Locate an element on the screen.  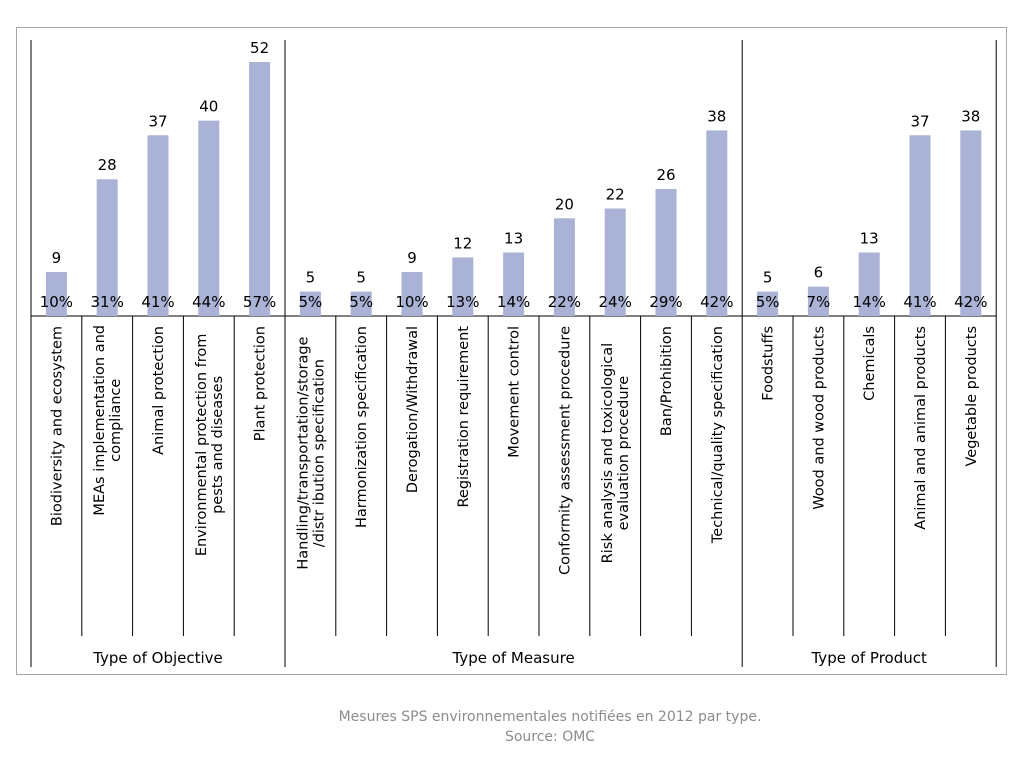
caption-line-2: Source: OMC is located at coordinates (550, 737).